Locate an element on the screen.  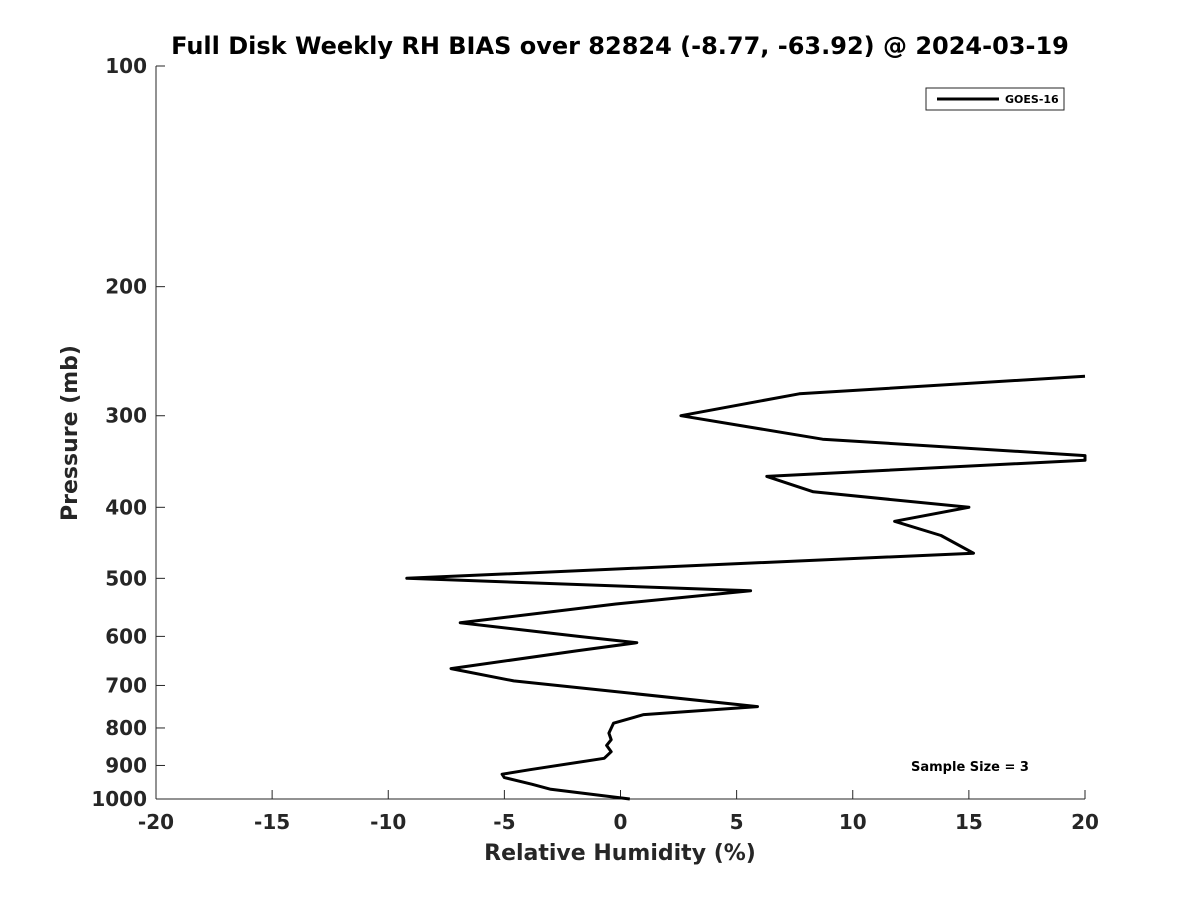
y-tick-label: 400 is located at coordinates (126, 507).